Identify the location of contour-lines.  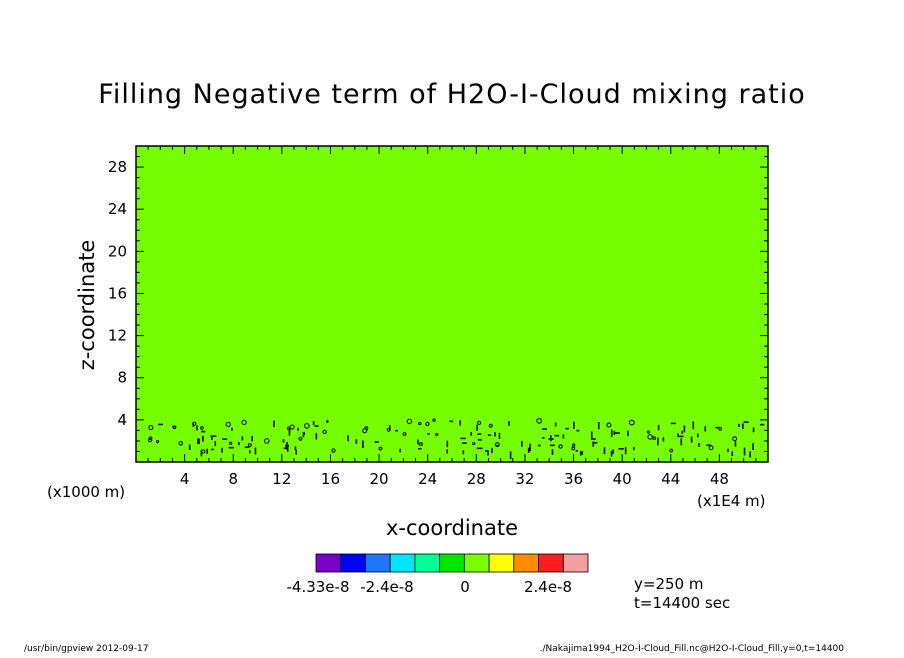
(456, 439).